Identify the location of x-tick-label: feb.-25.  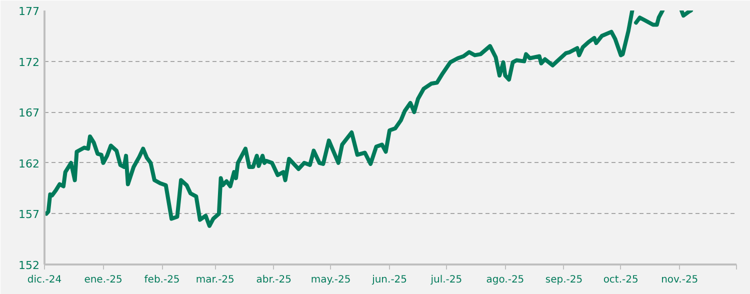
(162, 280).